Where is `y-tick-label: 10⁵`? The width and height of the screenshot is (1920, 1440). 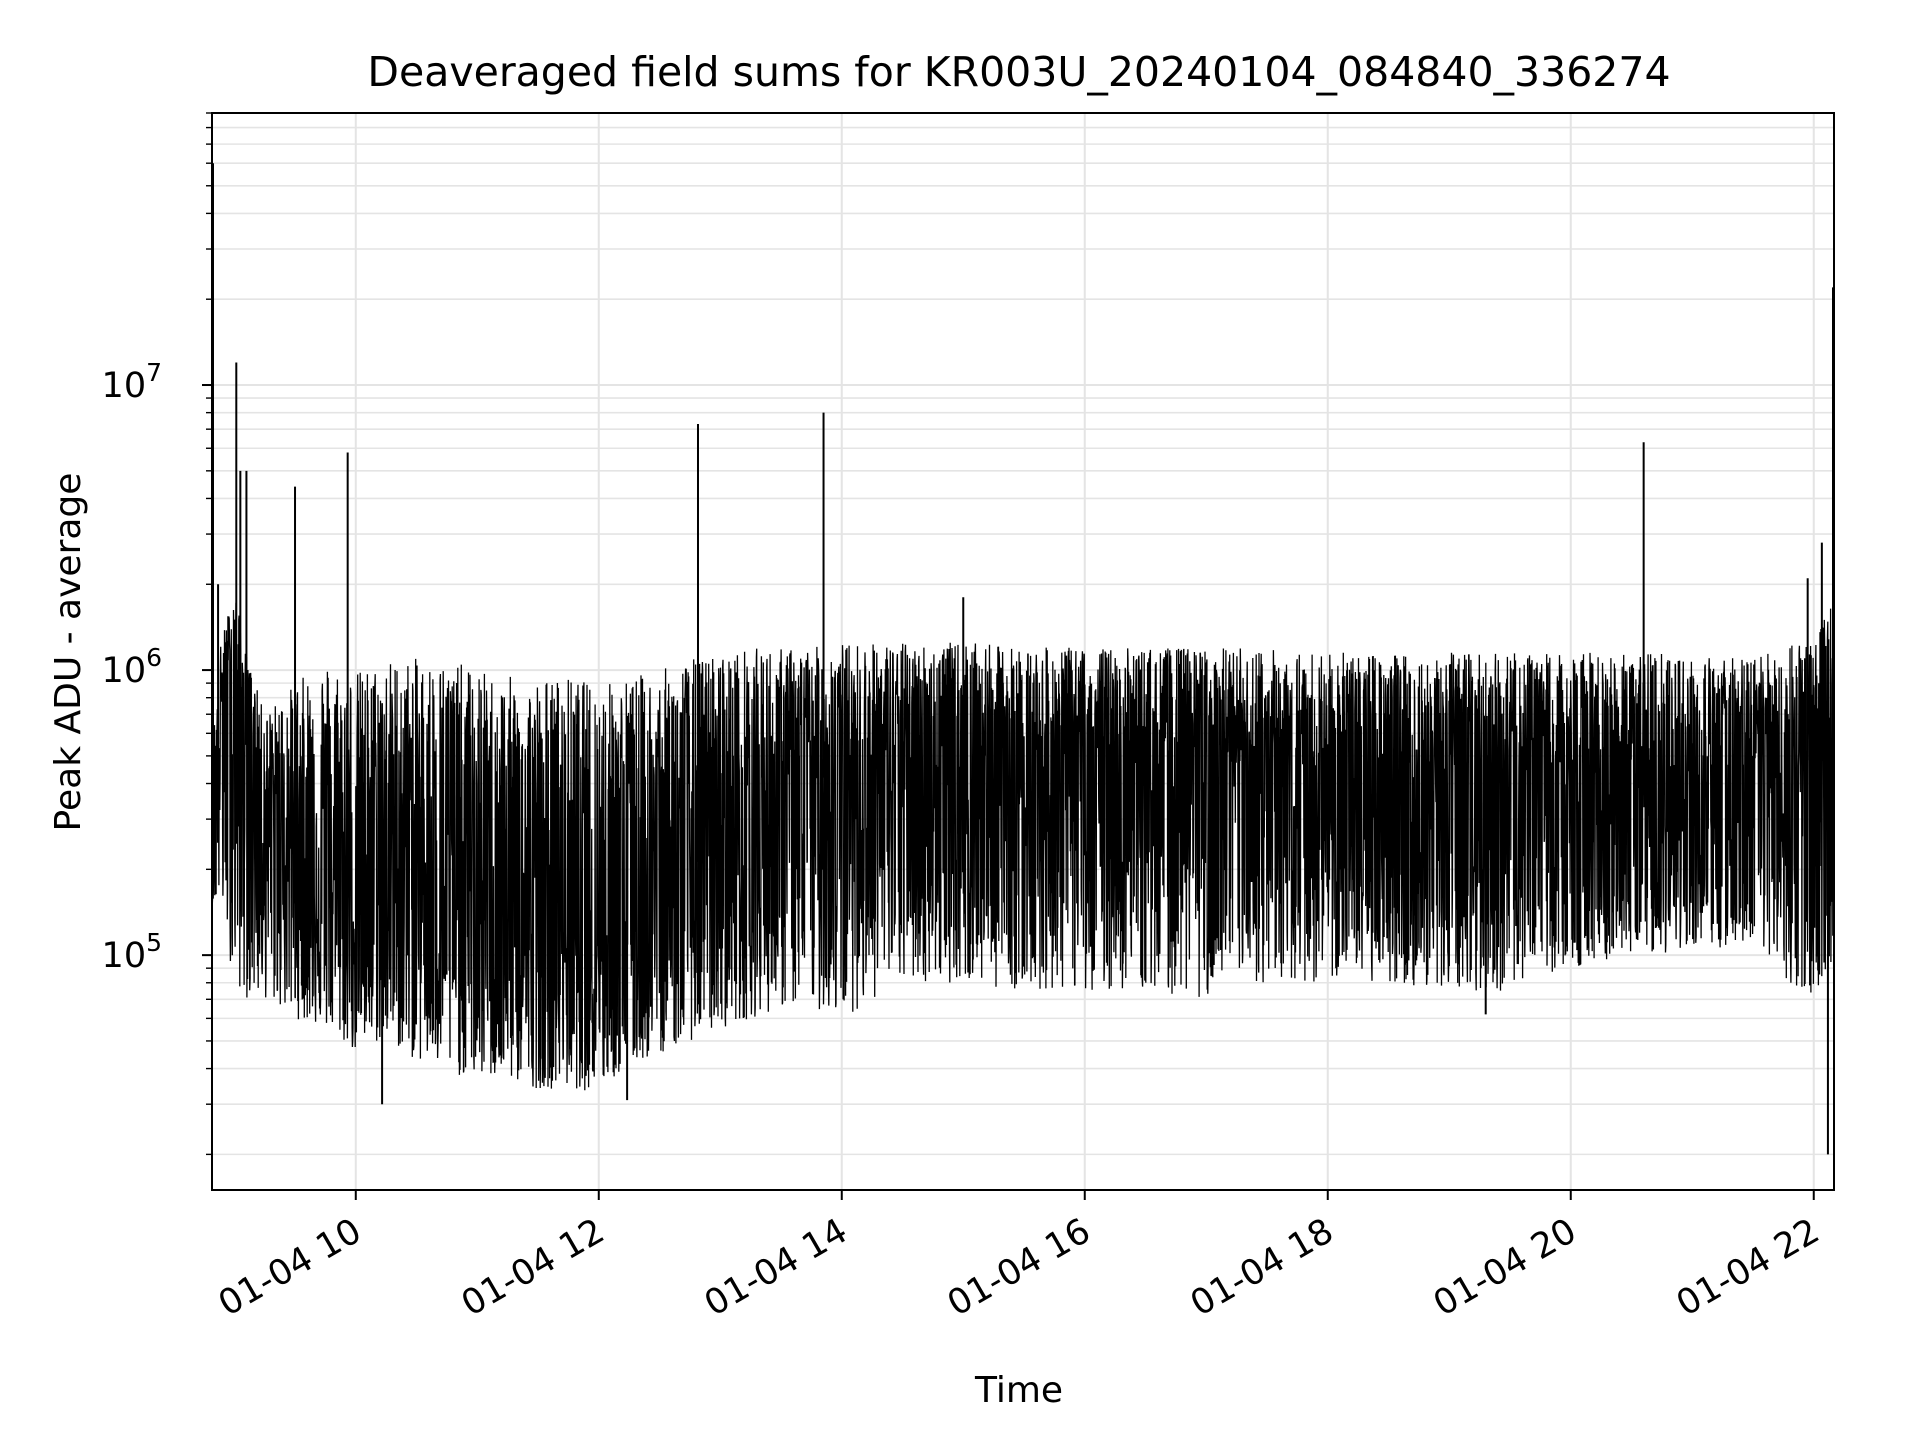 y-tick-label: 10⁵ is located at coordinates (132, 952).